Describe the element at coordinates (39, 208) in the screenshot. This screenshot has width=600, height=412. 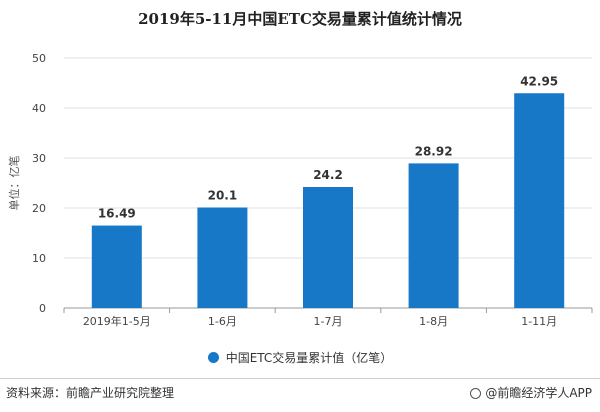
I see `y-tick-label: 20` at that location.